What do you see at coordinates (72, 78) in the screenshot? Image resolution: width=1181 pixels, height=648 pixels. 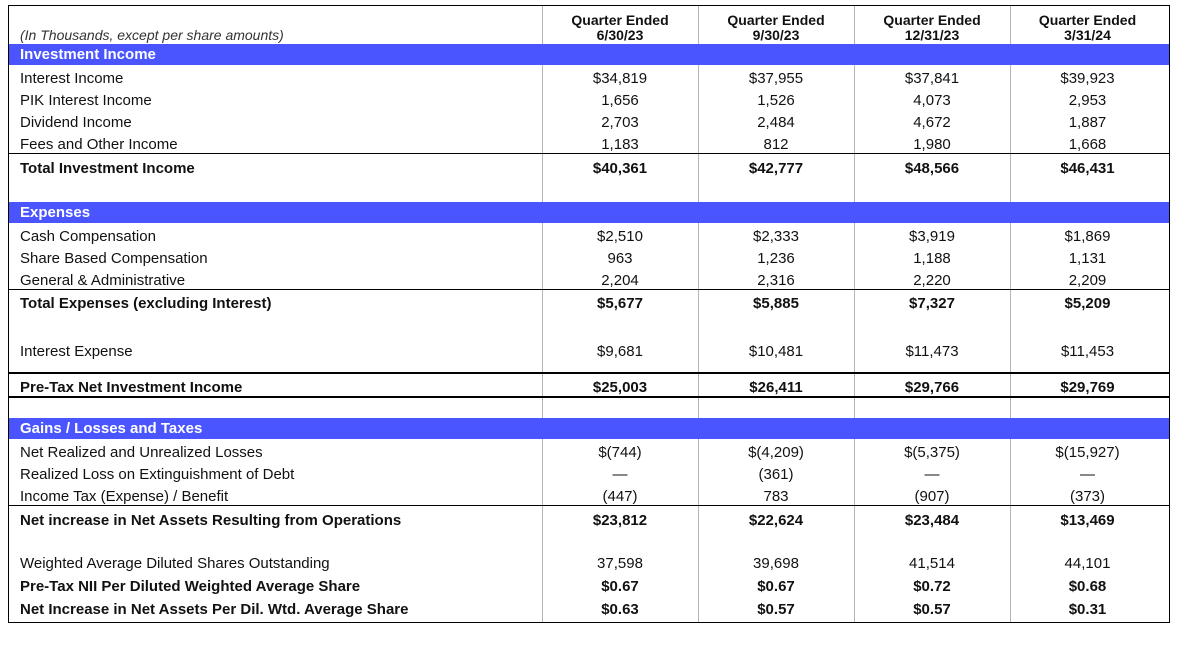 I see `row-label: Interest Income` at bounding box center [72, 78].